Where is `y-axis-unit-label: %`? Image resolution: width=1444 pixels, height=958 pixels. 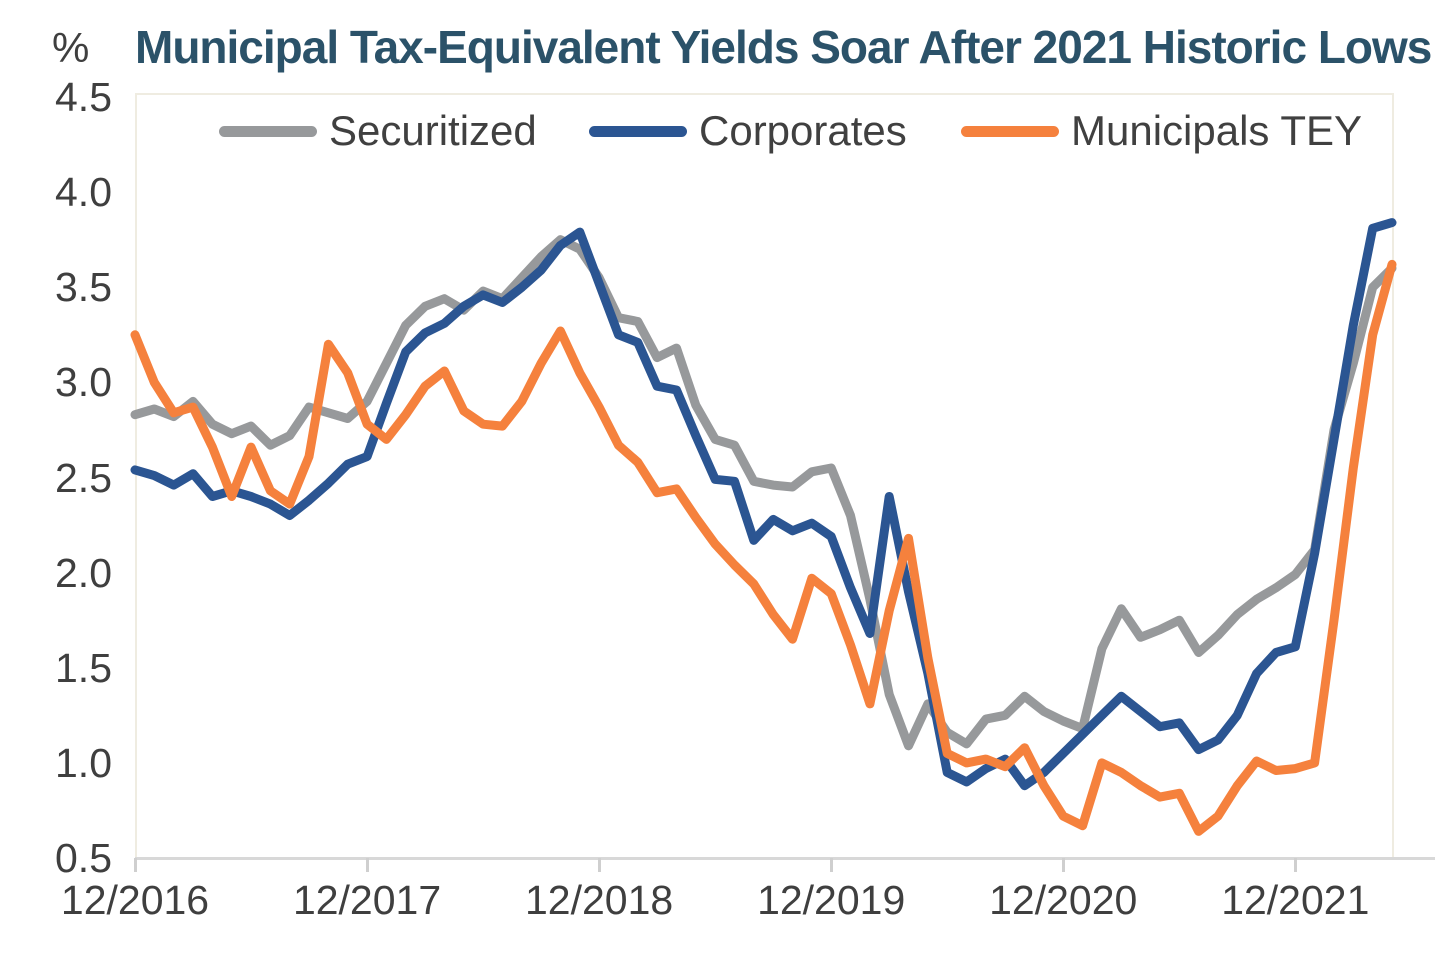
y-axis-unit-label: % is located at coordinates (71, 47).